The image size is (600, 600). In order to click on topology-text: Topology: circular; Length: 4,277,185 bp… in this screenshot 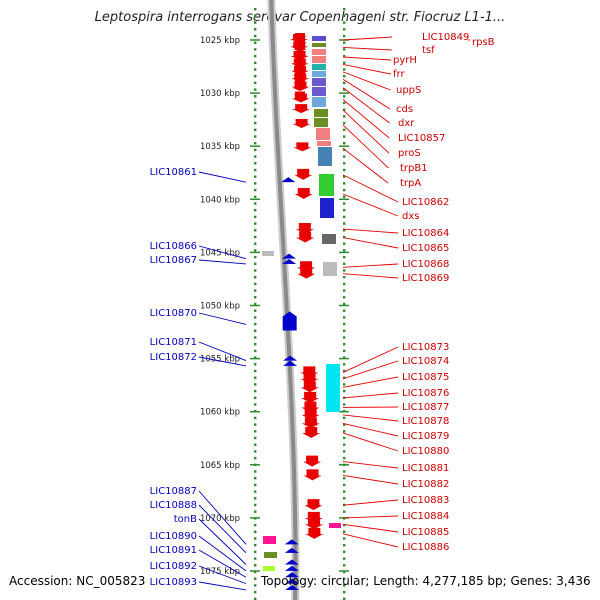, I will do `click(426, 581)`.